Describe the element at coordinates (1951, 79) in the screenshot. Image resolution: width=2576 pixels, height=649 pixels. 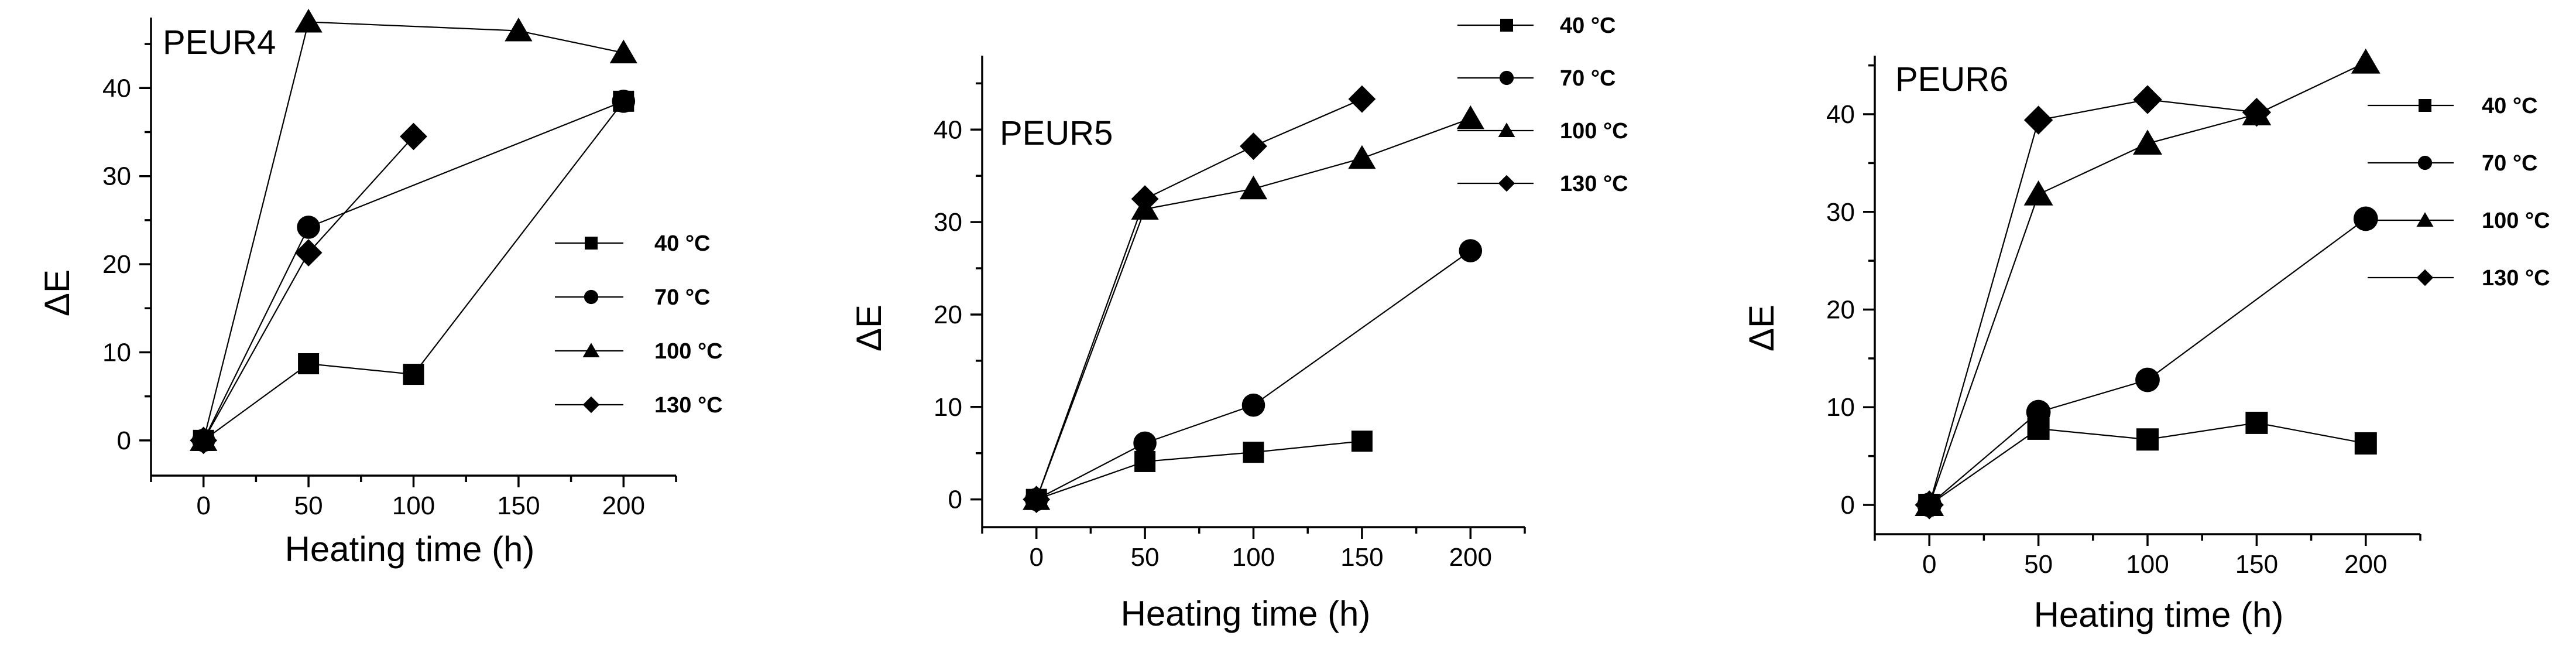
I see `panel-title: PEUR6` at that location.